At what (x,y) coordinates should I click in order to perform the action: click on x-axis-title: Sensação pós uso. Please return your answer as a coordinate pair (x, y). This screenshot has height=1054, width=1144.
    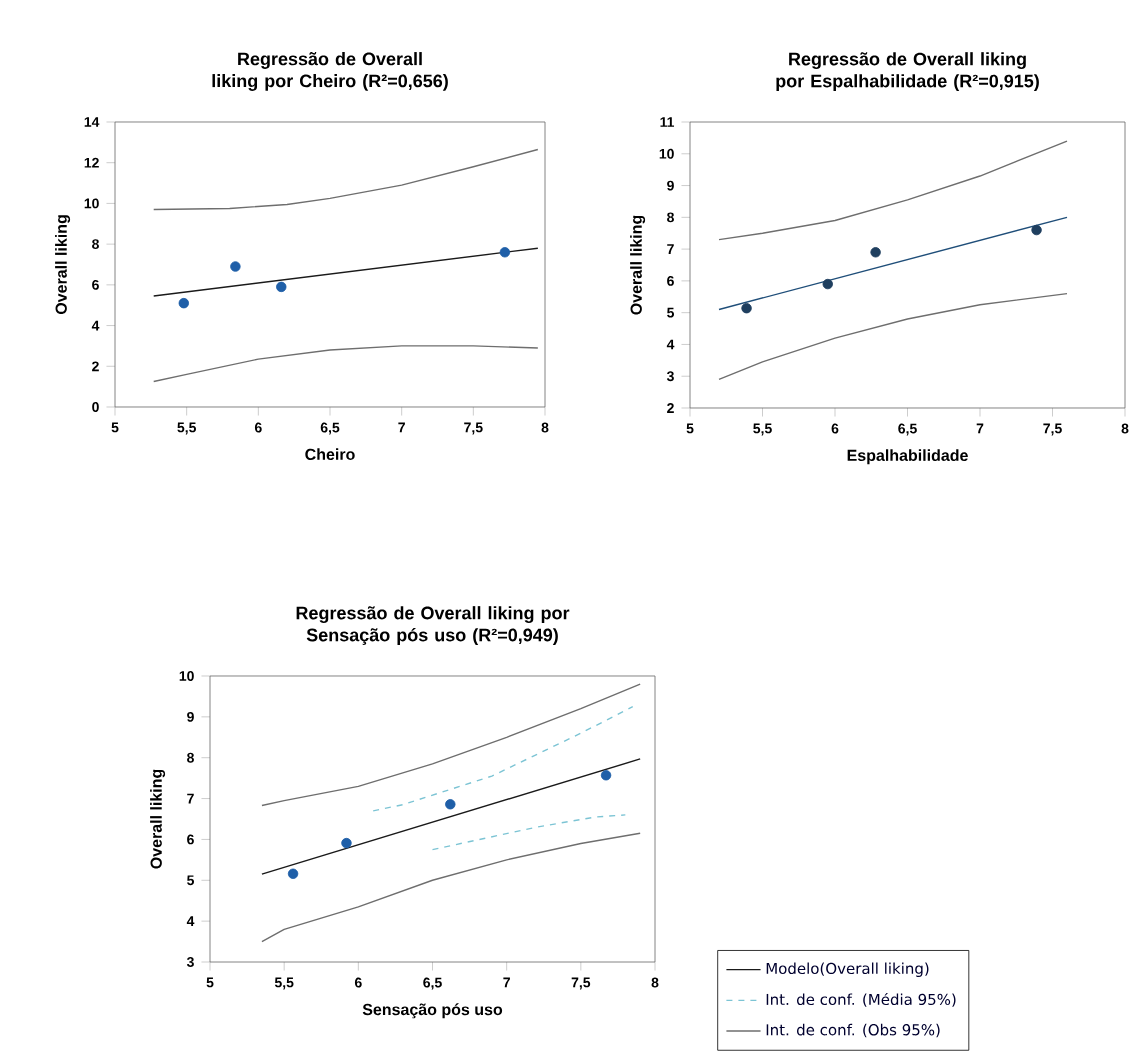
    Looking at the image, I should click on (432, 1011).